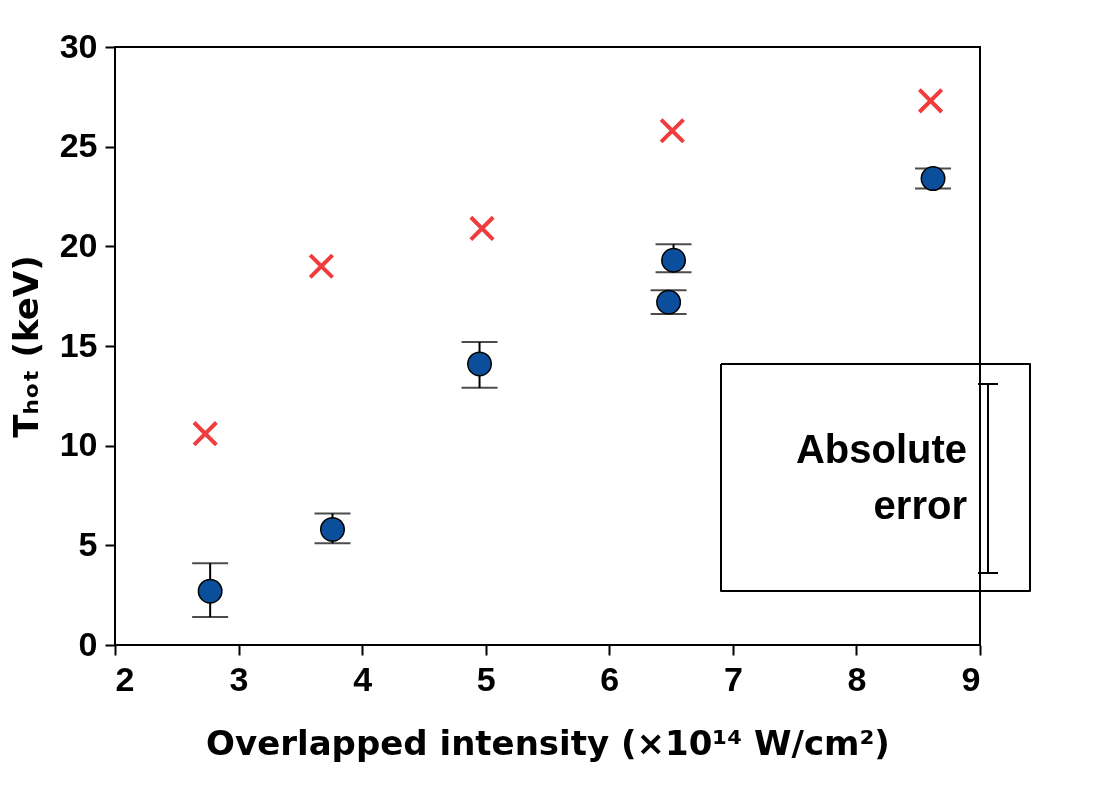 The height and width of the screenshot is (799, 1107). Describe the element at coordinates (363, 678) in the screenshot. I see `x-tick-label: 4` at that location.